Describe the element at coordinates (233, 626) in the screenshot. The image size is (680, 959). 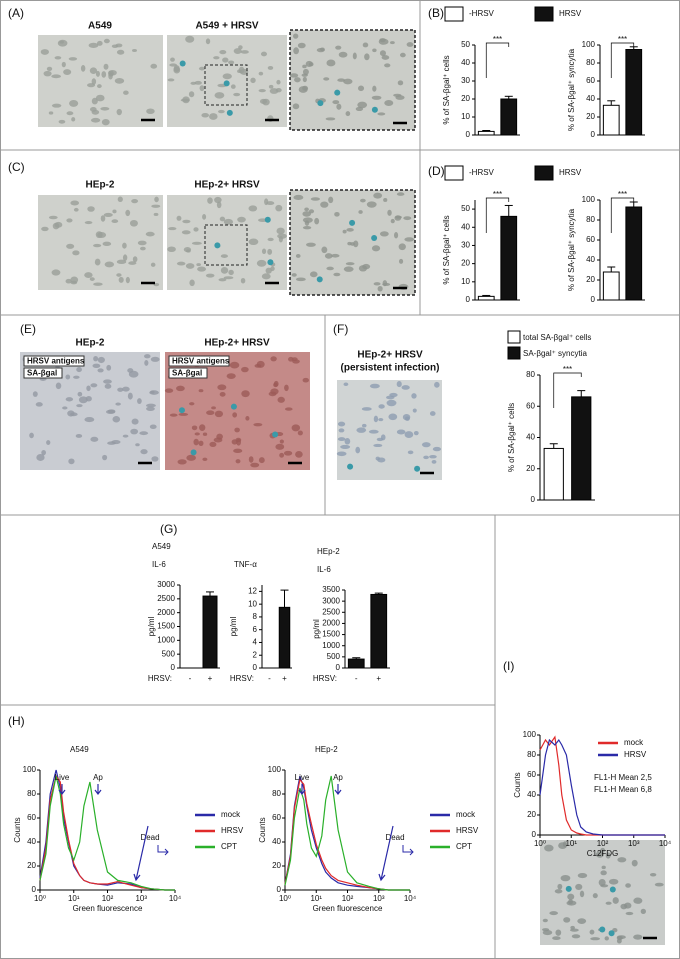
I see `y-axis-label: pg/ml` at that location.